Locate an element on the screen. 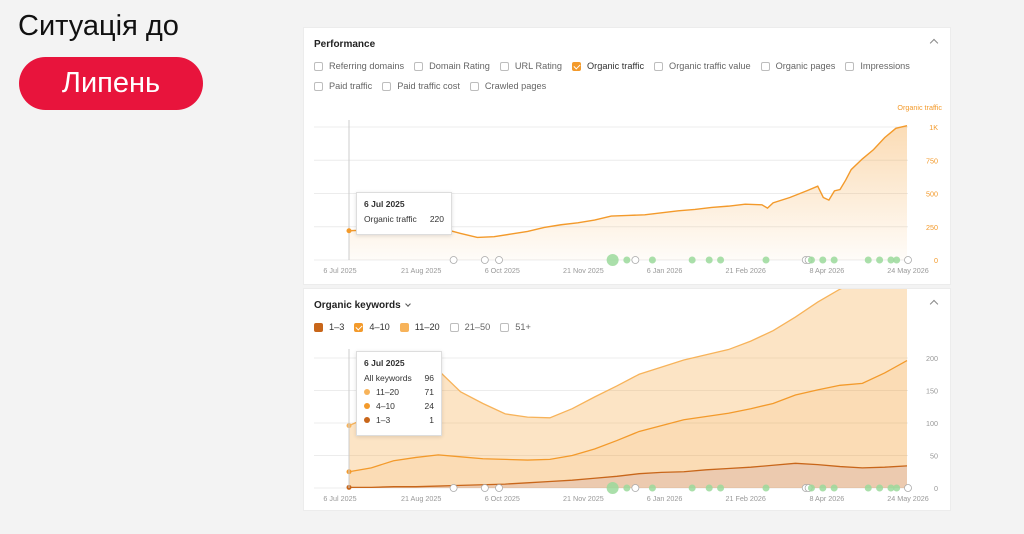 The image size is (1024, 534). metric-toggle: Domain Rating is located at coordinates (452, 66).